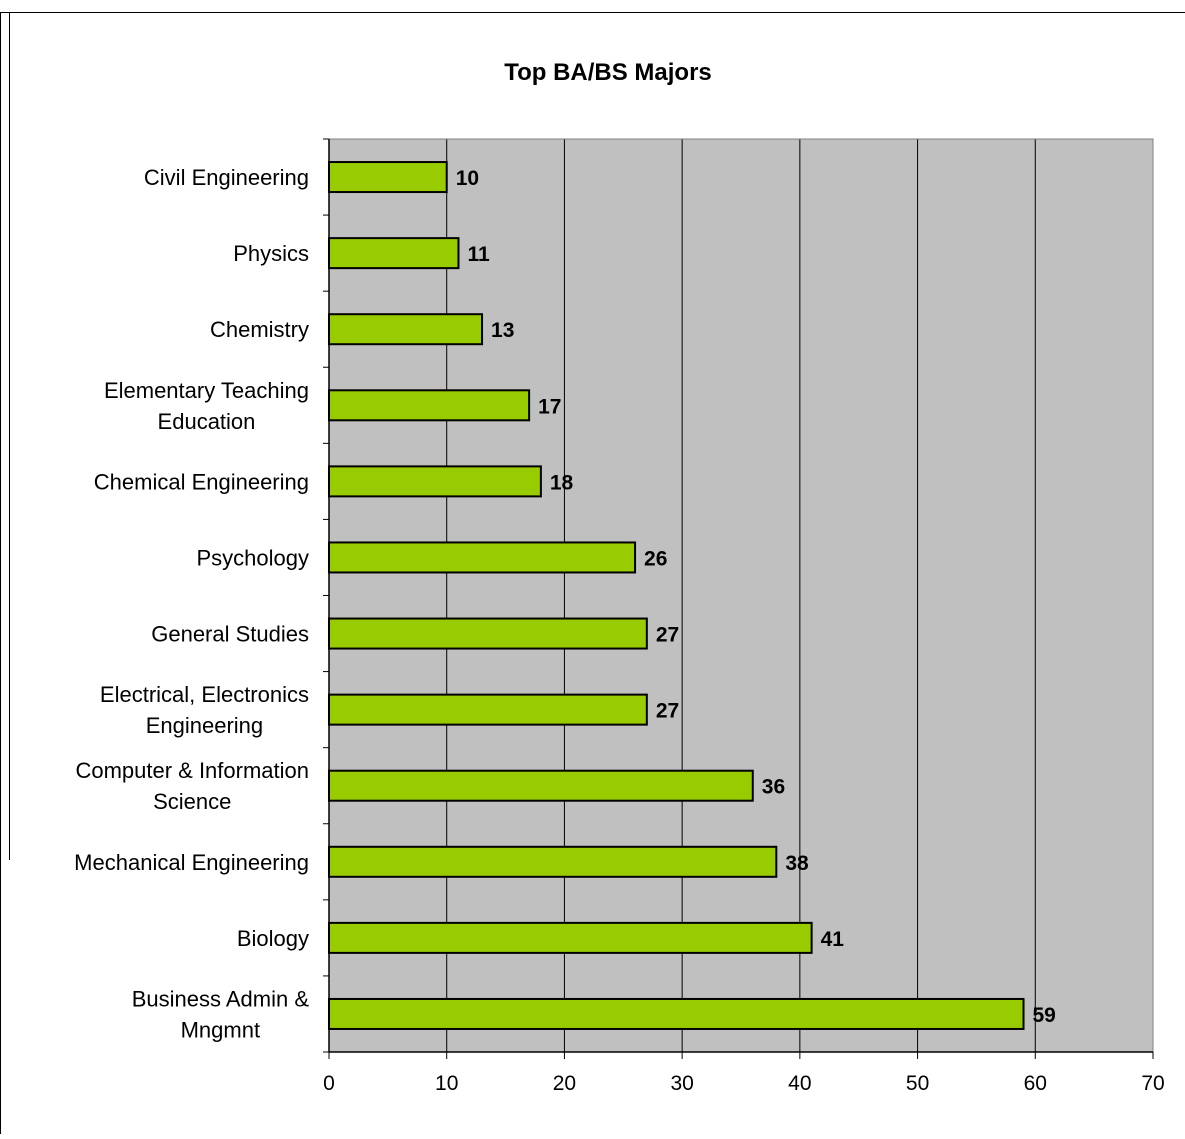  I want to click on category-label-line: Electrical, Electronics, so click(204, 694).